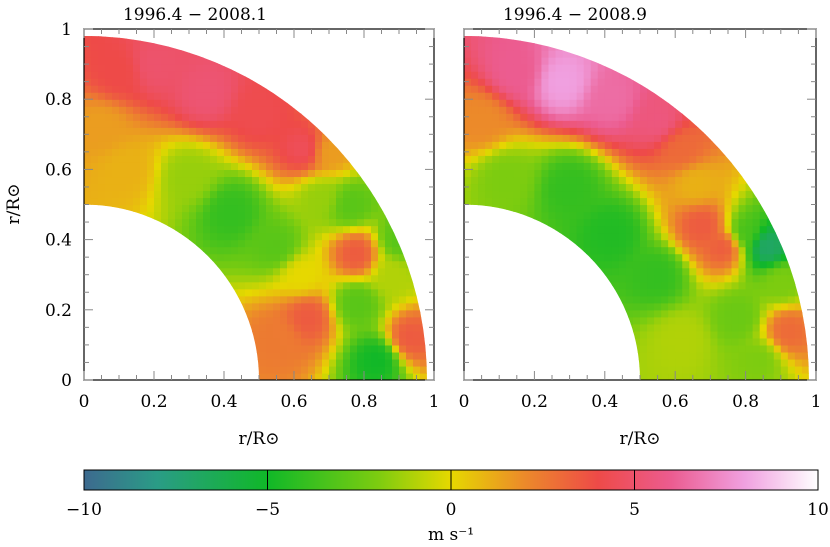  What do you see at coordinates (534, 402) in the screenshot?
I see `x-tick-label: 0.2` at bounding box center [534, 402].